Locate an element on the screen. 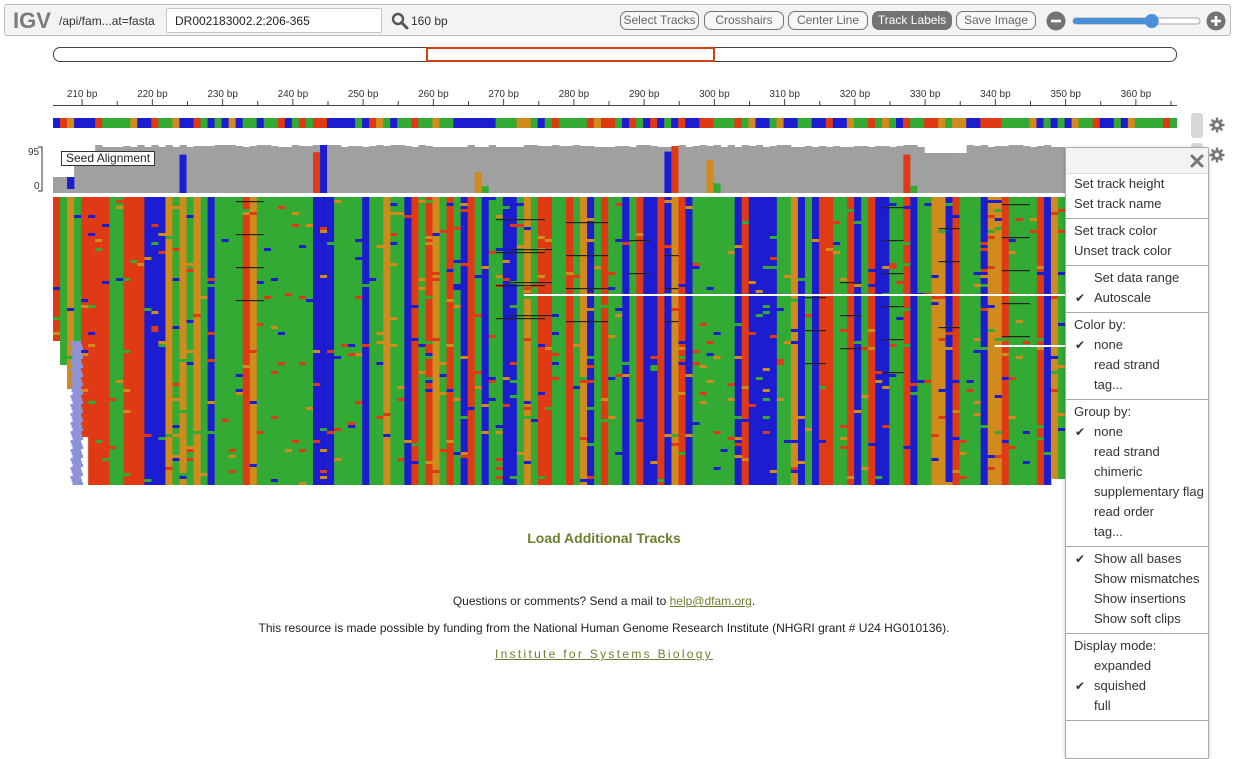 The height and width of the screenshot is (759, 1235). chromosome-ideogram is located at coordinates (615, 54).